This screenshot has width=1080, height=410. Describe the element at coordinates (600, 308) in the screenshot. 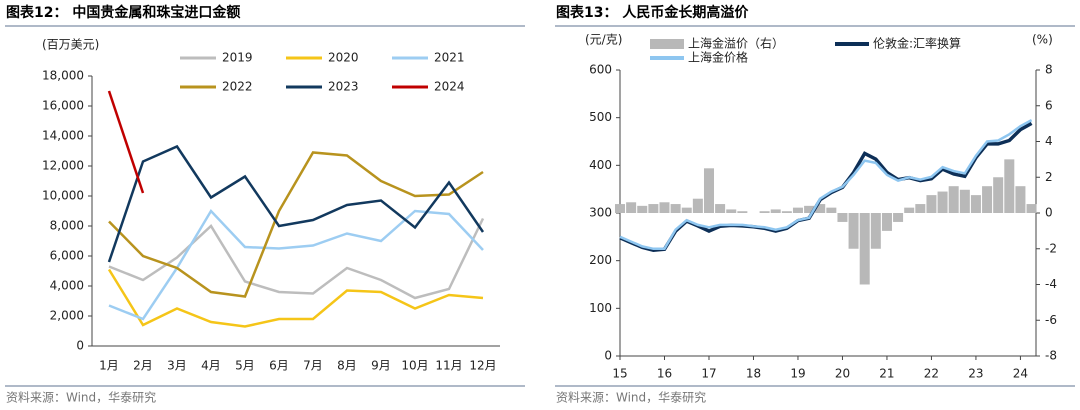

I see `y-tick-label: 100` at that location.